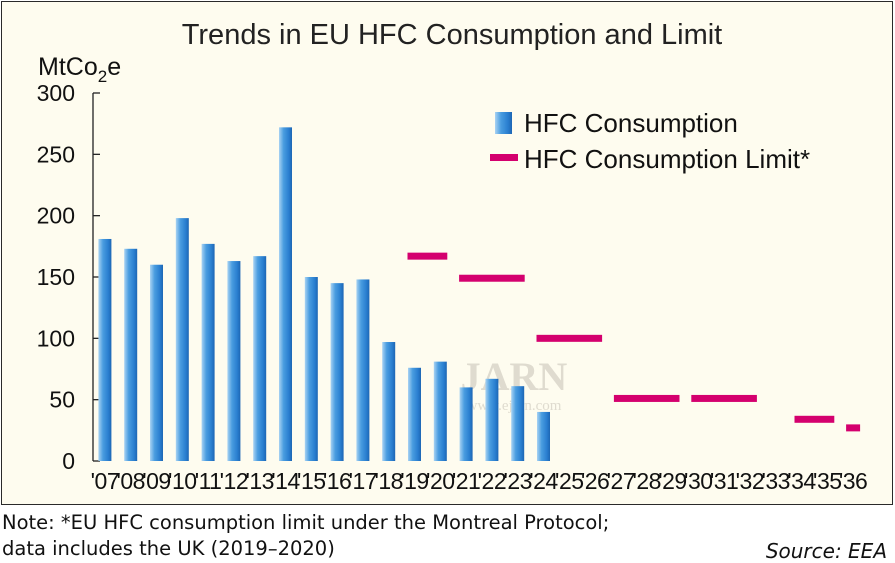  What do you see at coordinates (724, 481) in the screenshot?
I see `x-tick-label: '31` at bounding box center [724, 481].